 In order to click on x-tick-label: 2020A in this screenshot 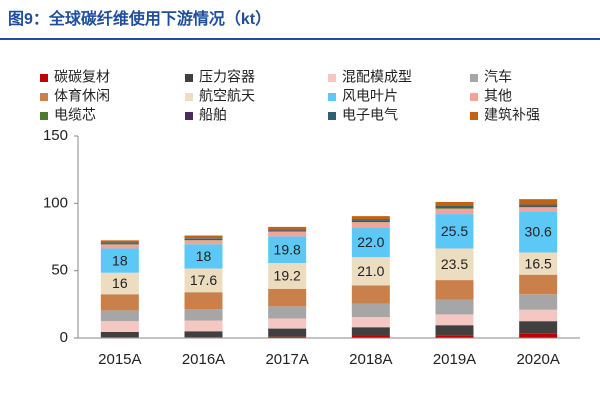, I will do `click(537, 359)`.